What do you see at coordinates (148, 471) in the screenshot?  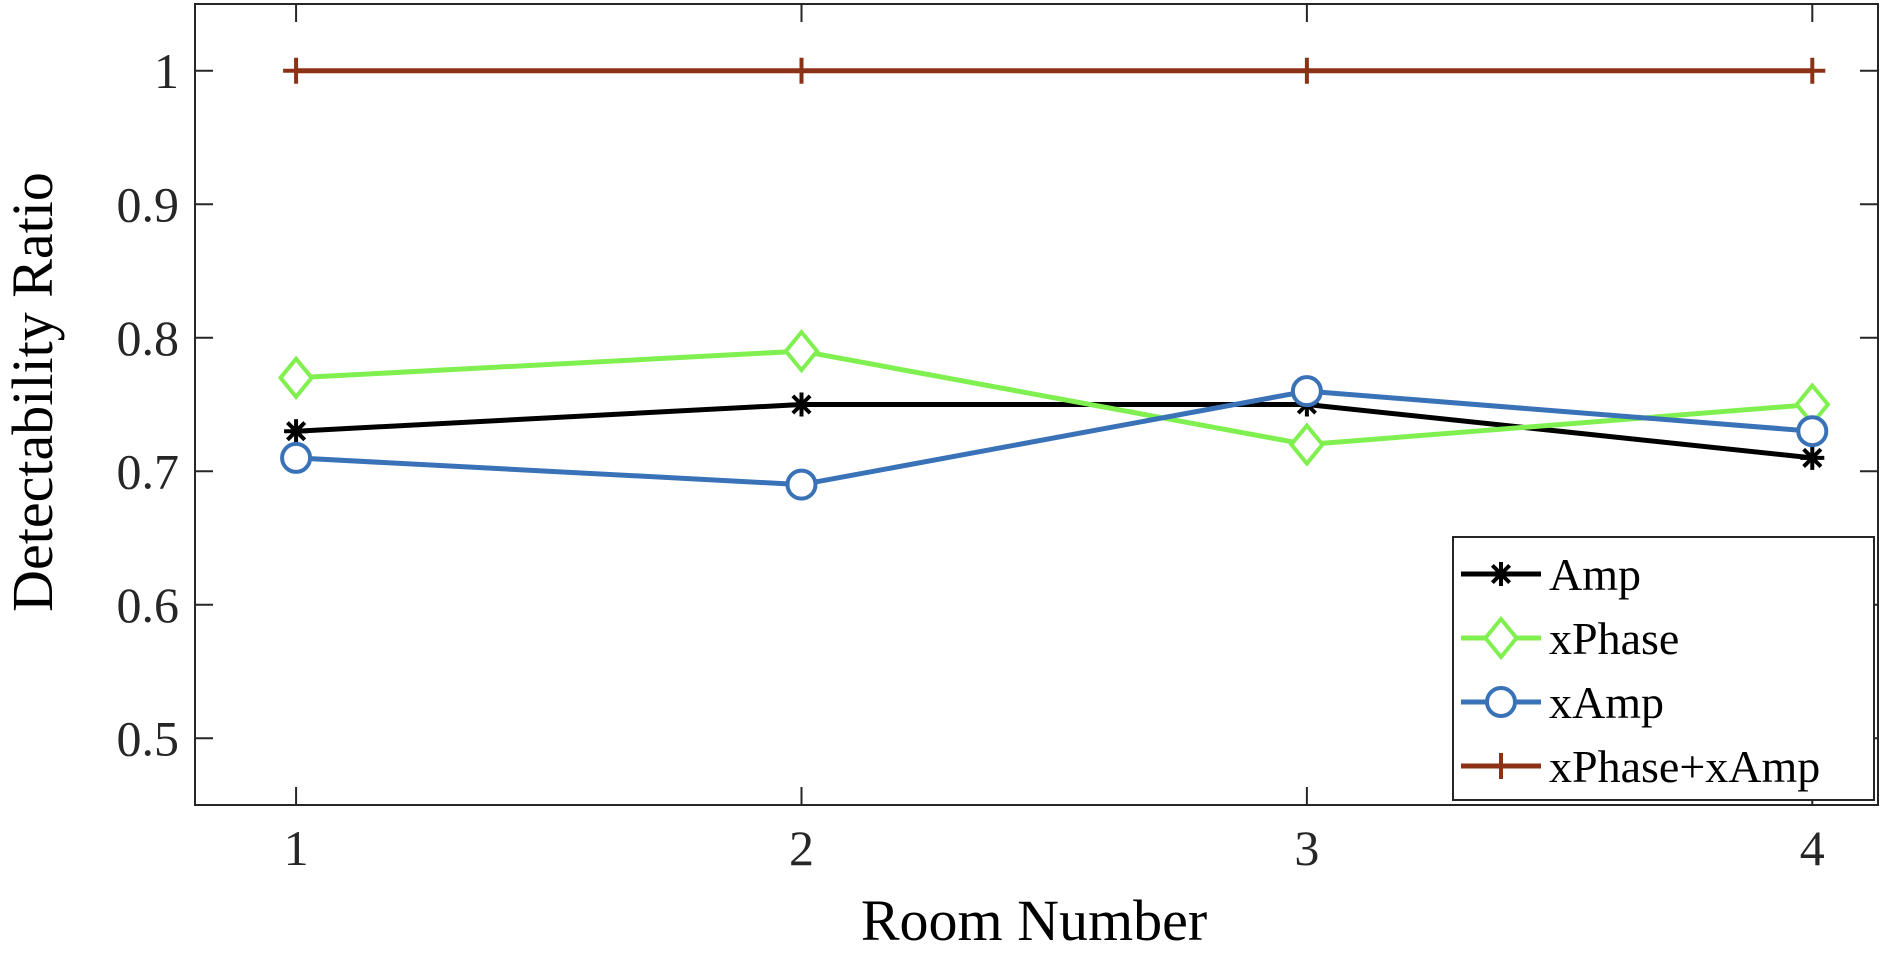 I see `y-tick-label: 0.7` at bounding box center [148, 471].